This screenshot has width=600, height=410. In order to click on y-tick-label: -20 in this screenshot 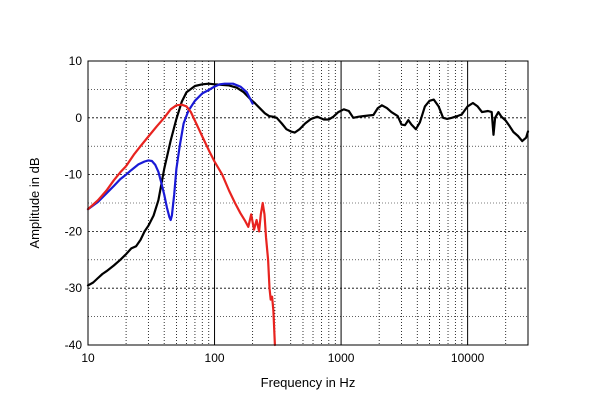, I will do `click(74, 231)`.